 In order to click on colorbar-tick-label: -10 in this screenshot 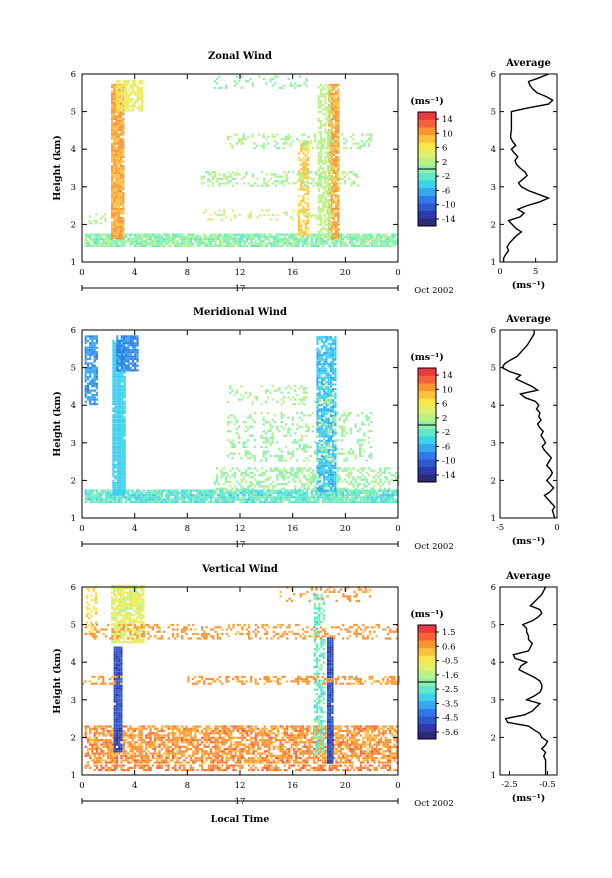, I will do `click(449, 206)`.